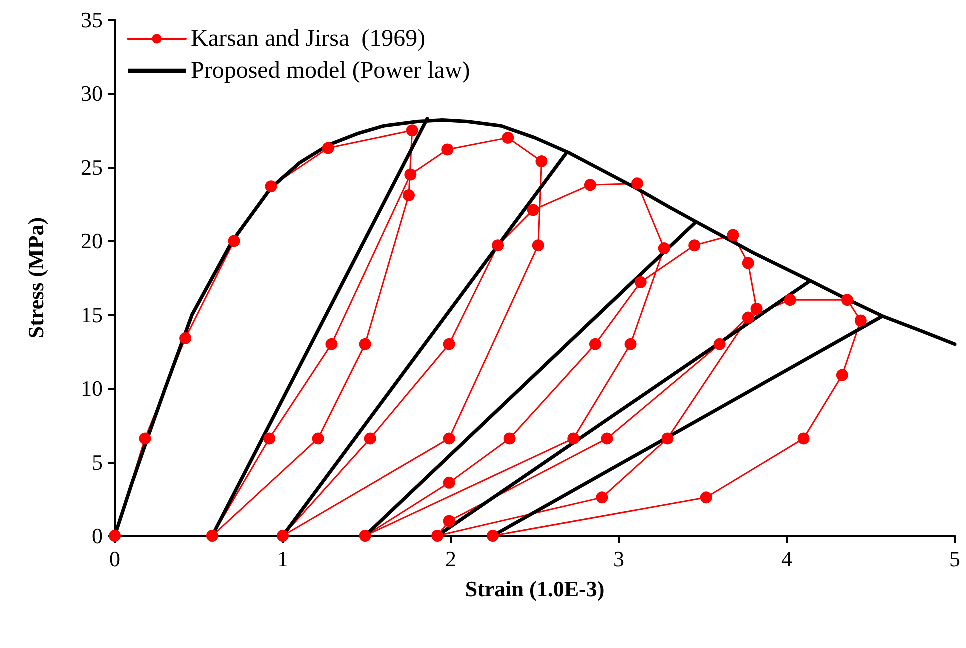 The width and height of the screenshot is (966, 648). I want to click on x-tick-label: 1, so click(283, 559).